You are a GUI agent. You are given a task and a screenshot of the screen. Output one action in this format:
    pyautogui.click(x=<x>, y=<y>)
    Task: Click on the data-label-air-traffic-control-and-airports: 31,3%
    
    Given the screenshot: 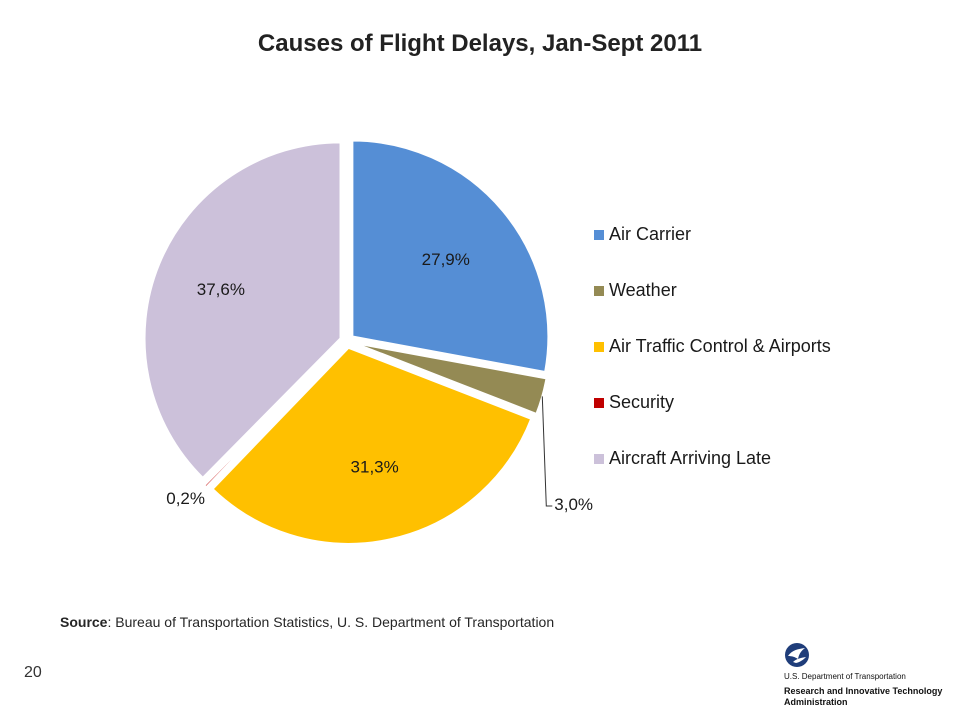 What is the action you would take?
    pyautogui.click(x=375, y=467)
    